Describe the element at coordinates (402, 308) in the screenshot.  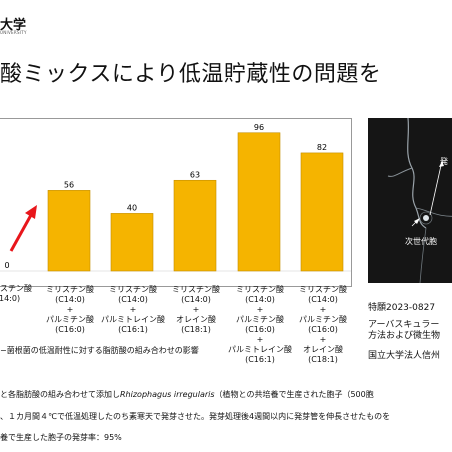
I see `patent-number: 特願2023-0827` at that location.